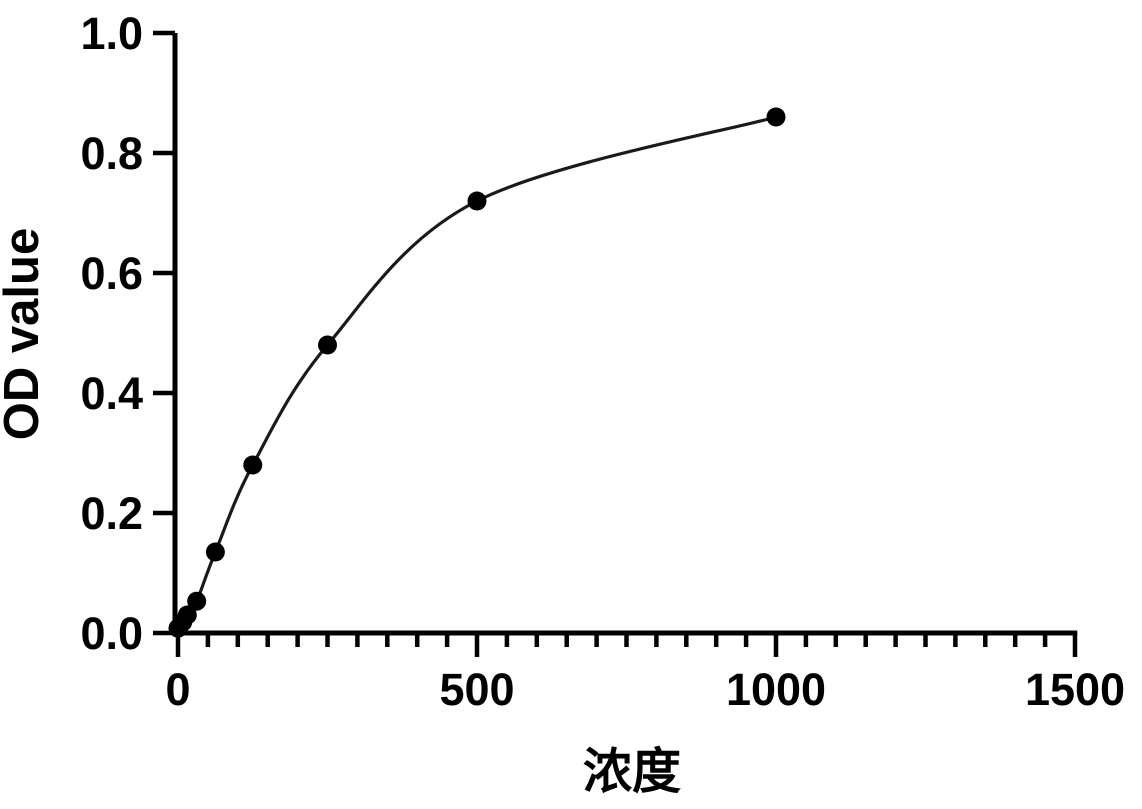  What do you see at coordinates (111, 153) in the screenshot?
I see `y-tick-label: 0.8` at bounding box center [111, 153].